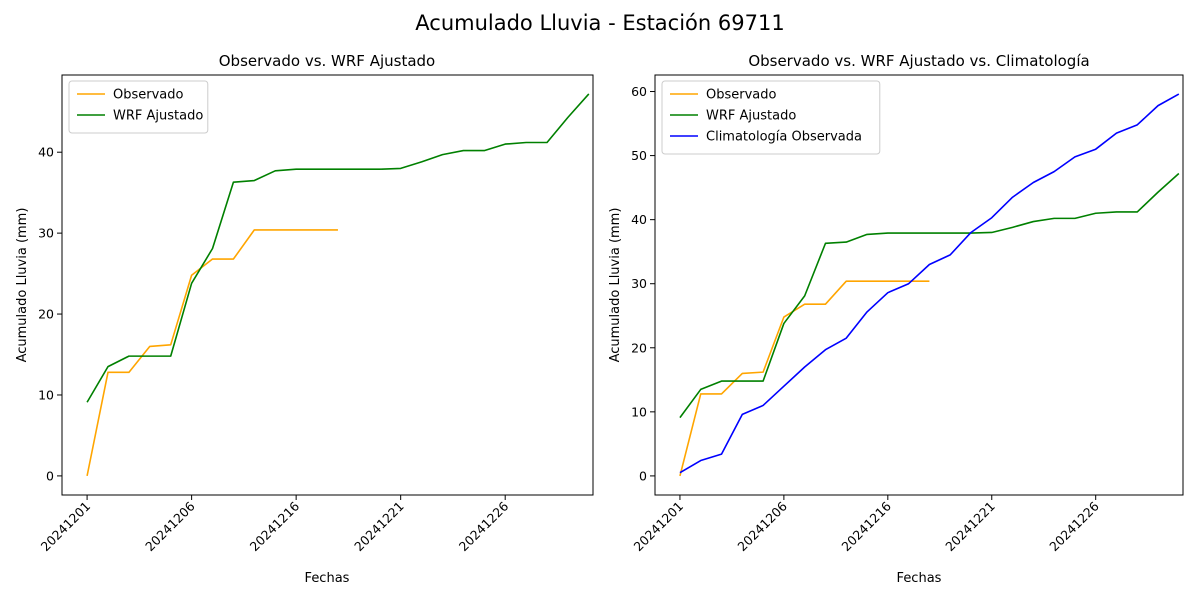  I want to click on right-panel-ylabel: Acumulado Lluvia (mm), so click(615, 285).